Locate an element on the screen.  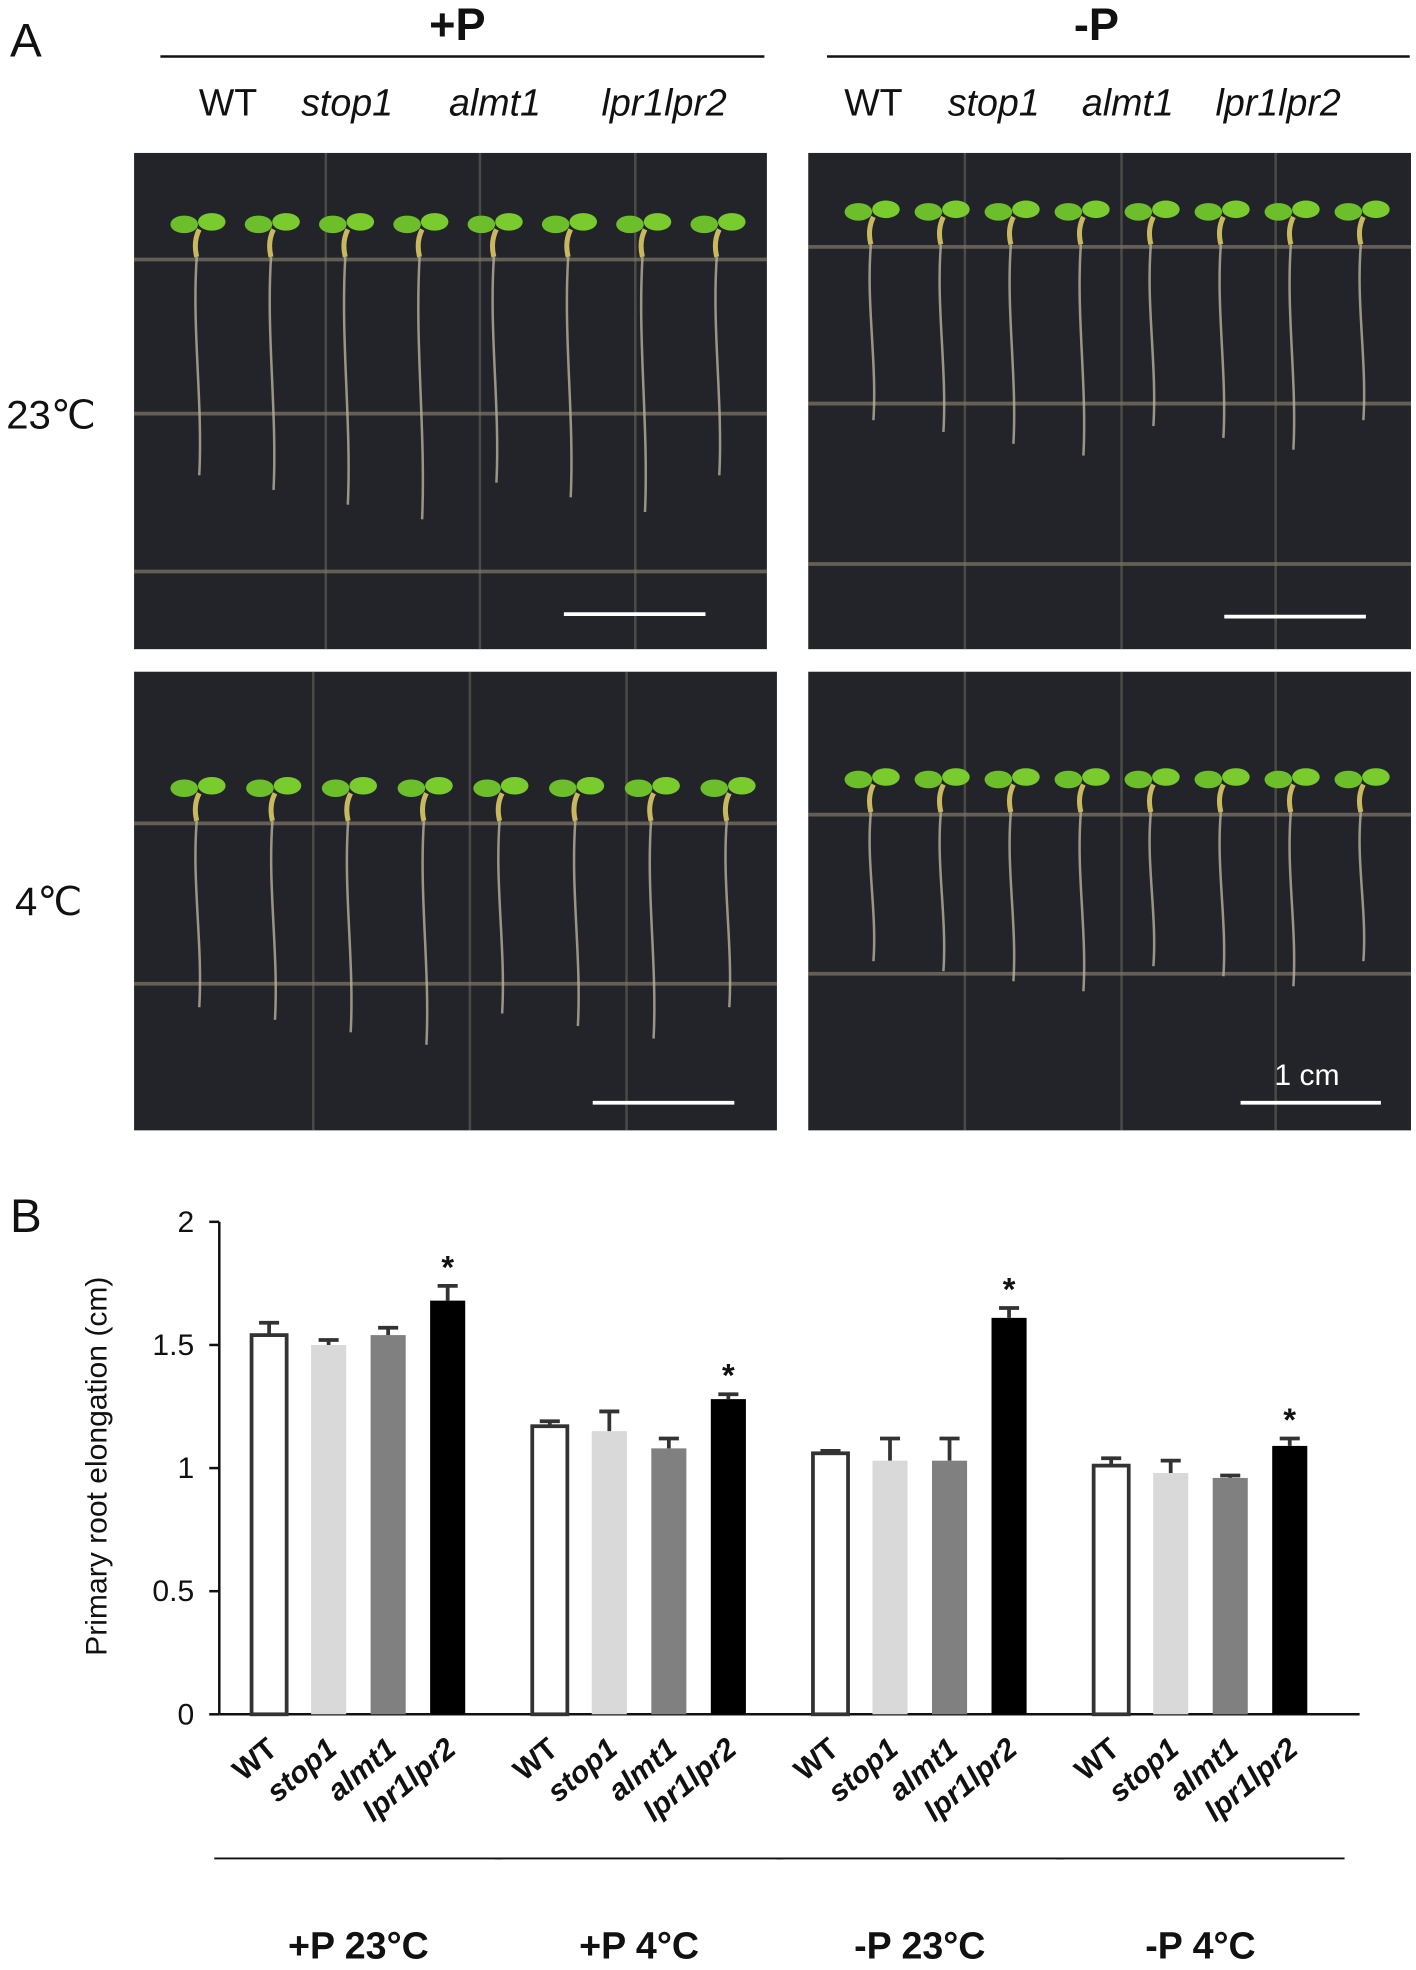
panel-label: A is located at coordinates (26, 40).